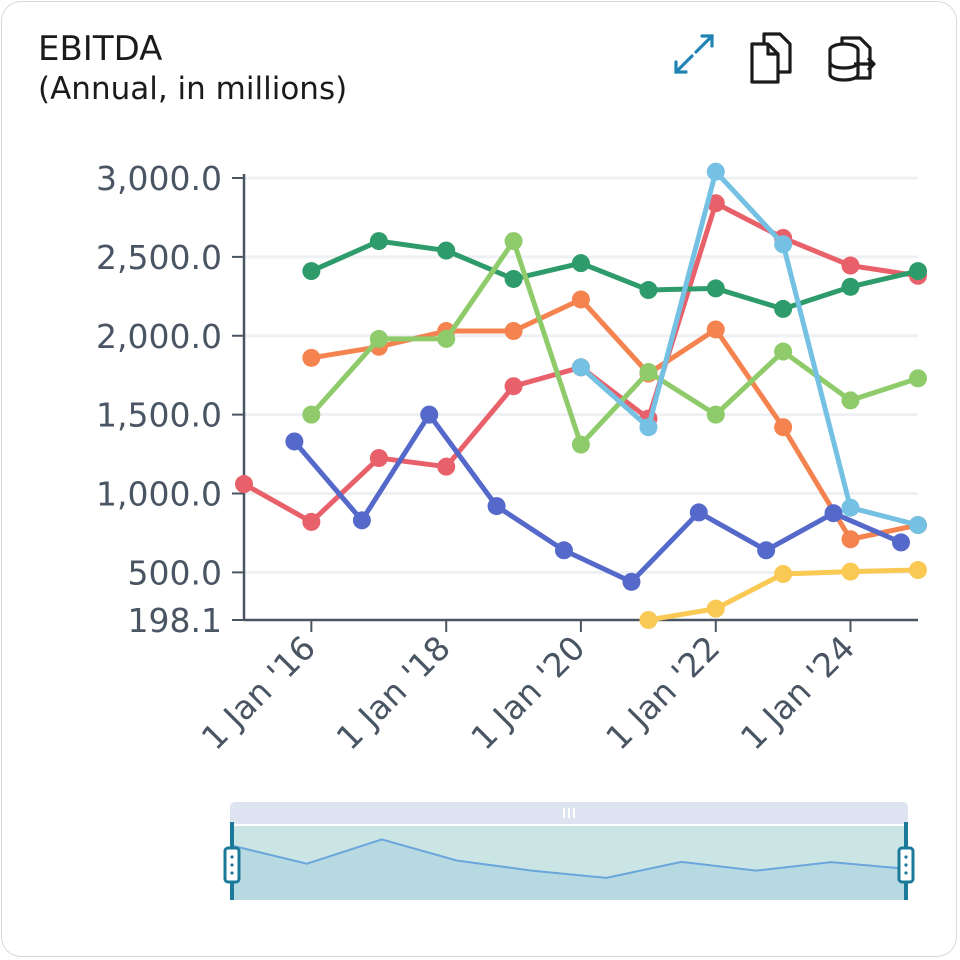 The image size is (960, 960). What do you see at coordinates (774, 58) in the screenshot?
I see `copy-documents-icon` at bounding box center [774, 58].